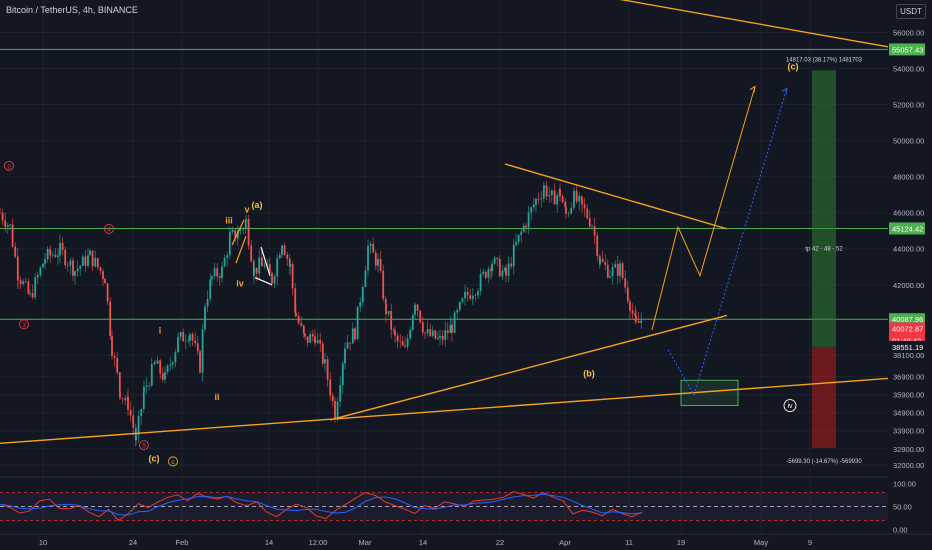 Image resolution: width=932 pixels, height=550 pixels. Describe the element at coordinates (908, 355) in the screenshot. I see `price-tick-label: 38100.00` at that location.